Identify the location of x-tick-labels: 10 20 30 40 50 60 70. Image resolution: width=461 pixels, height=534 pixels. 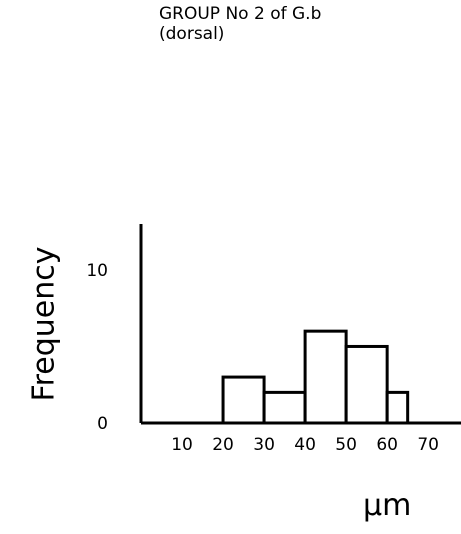
(305, 445).